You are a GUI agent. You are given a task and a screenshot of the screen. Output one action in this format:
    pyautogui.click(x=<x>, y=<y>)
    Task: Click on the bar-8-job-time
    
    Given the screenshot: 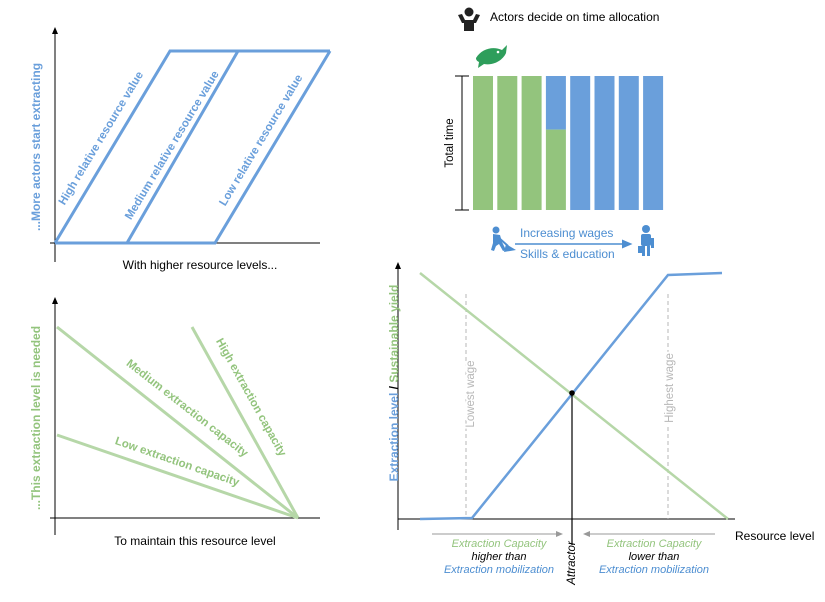 What is the action you would take?
    pyautogui.click(x=653, y=143)
    